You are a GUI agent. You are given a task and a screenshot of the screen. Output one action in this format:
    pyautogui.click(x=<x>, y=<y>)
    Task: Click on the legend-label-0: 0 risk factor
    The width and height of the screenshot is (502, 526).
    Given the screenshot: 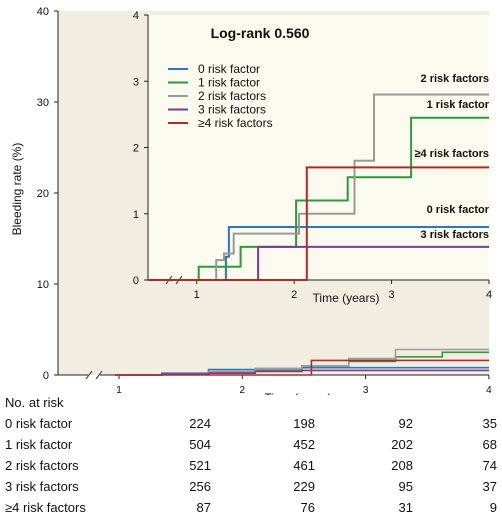 What is the action you would take?
    pyautogui.click(x=229, y=69)
    